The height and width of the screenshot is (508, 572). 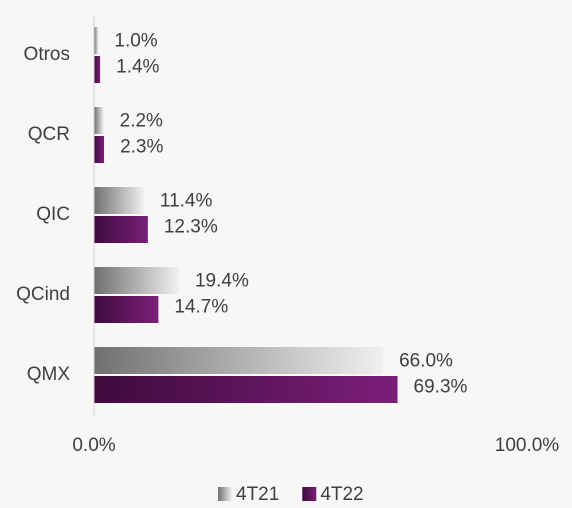 I want to click on value-label: 2.2%, so click(x=141, y=121).